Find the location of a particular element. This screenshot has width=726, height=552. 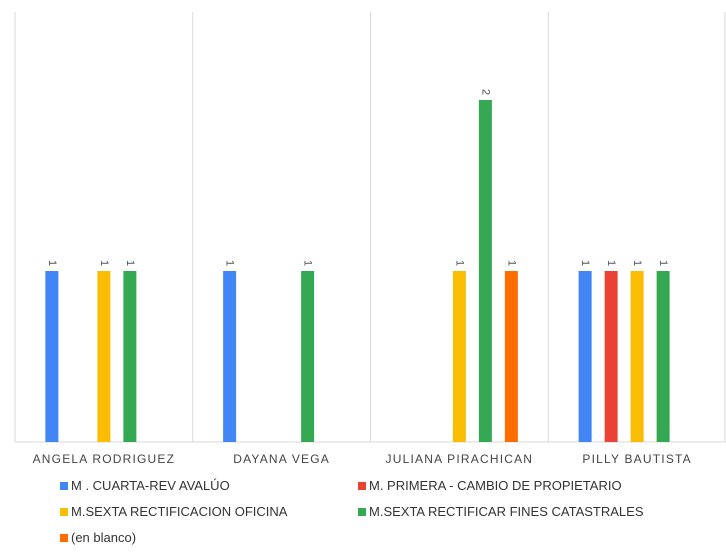

legend-item: M.SEXTA RECTIFICACION OFICINA is located at coordinates (173, 511).